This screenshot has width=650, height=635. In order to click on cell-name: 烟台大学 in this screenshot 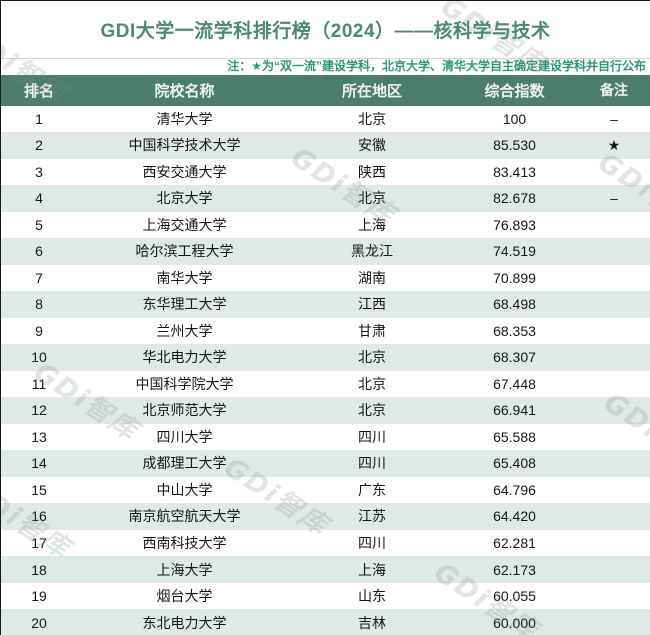, I will do `click(184, 596)`.